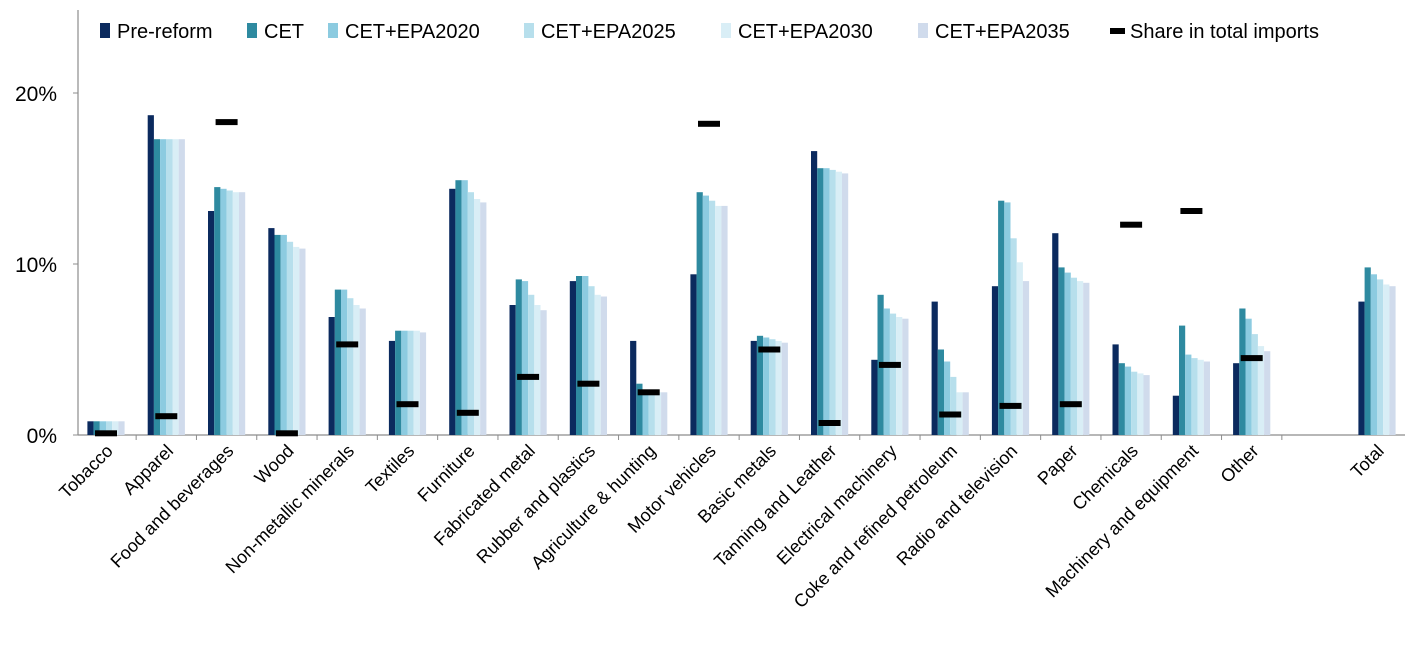  What do you see at coordinates (1002, 32) in the screenshot?
I see `legend-label: CET+EPA2035` at bounding box center [1002, 32].